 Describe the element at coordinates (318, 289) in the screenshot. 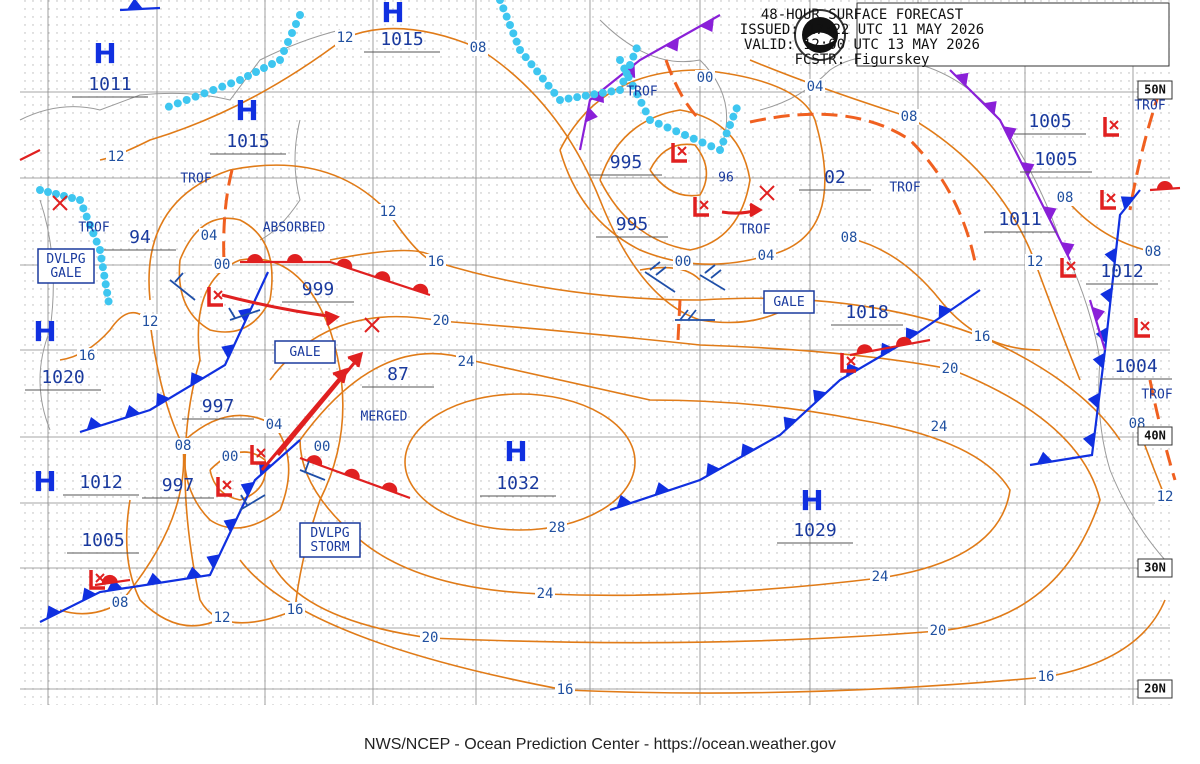

I see `low-pressure: 999` at that location.